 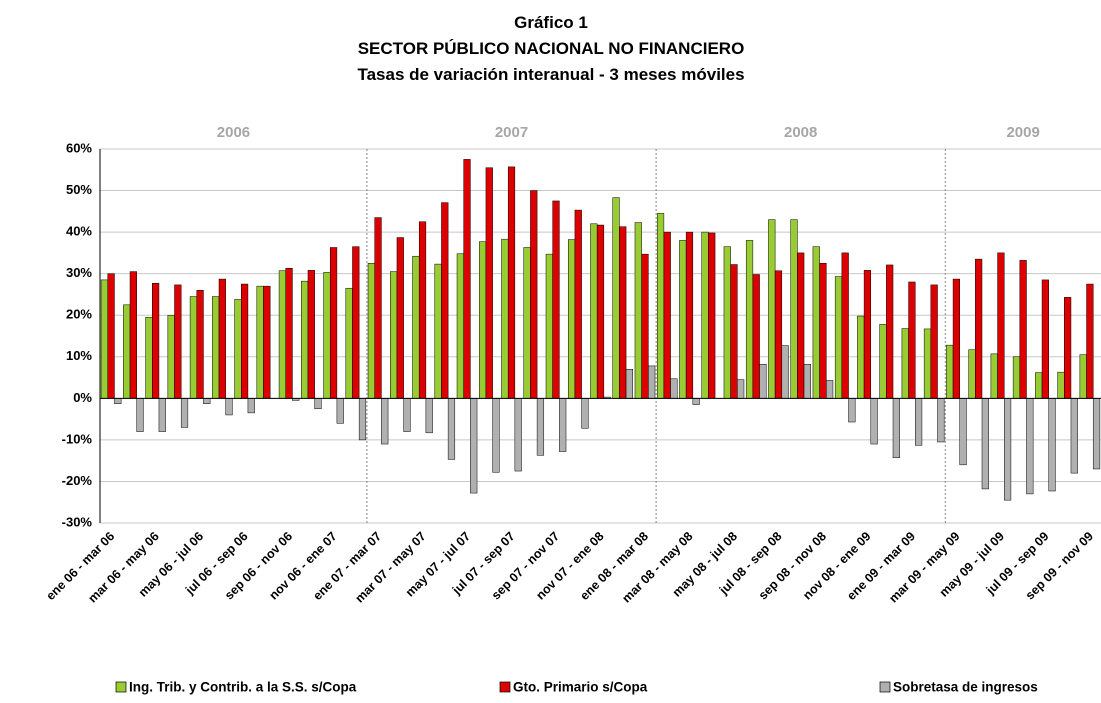 What do you see at coordinates (511, 132) in the screenshot?
I see `year-label: 2007` at bounding box center [511, 132].